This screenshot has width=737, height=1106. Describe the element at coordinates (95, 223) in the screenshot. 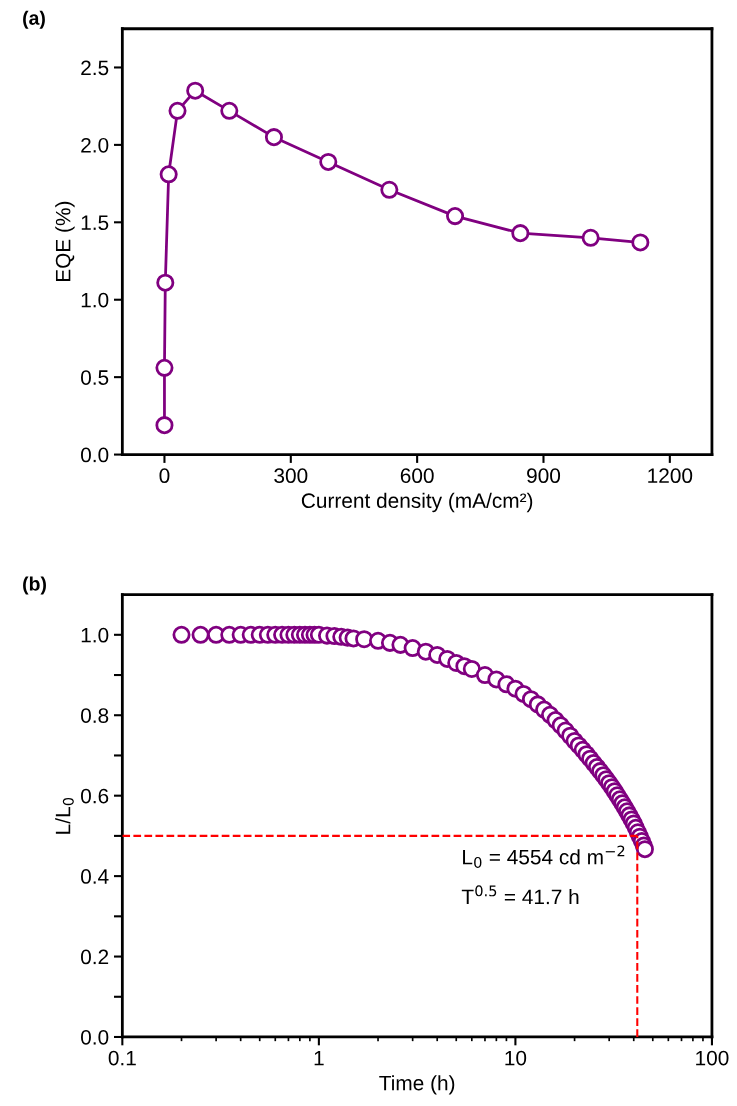

I see `y-tick-label: 1.5` at that location.